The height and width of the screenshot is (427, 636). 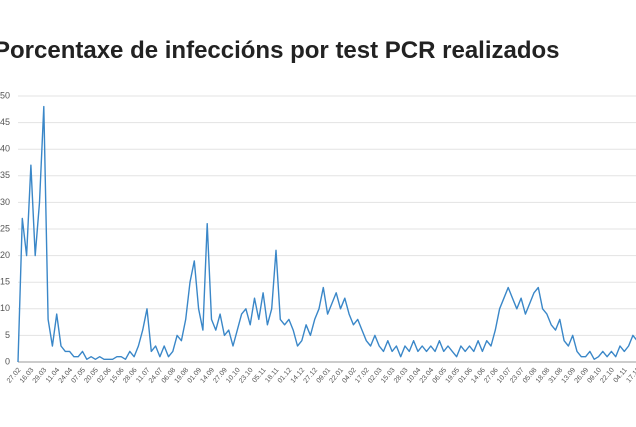 What do you see at coordinates (5, 308) in the screenshot?
I see `y-tick-label: 10` at bounding box center [5, 308].